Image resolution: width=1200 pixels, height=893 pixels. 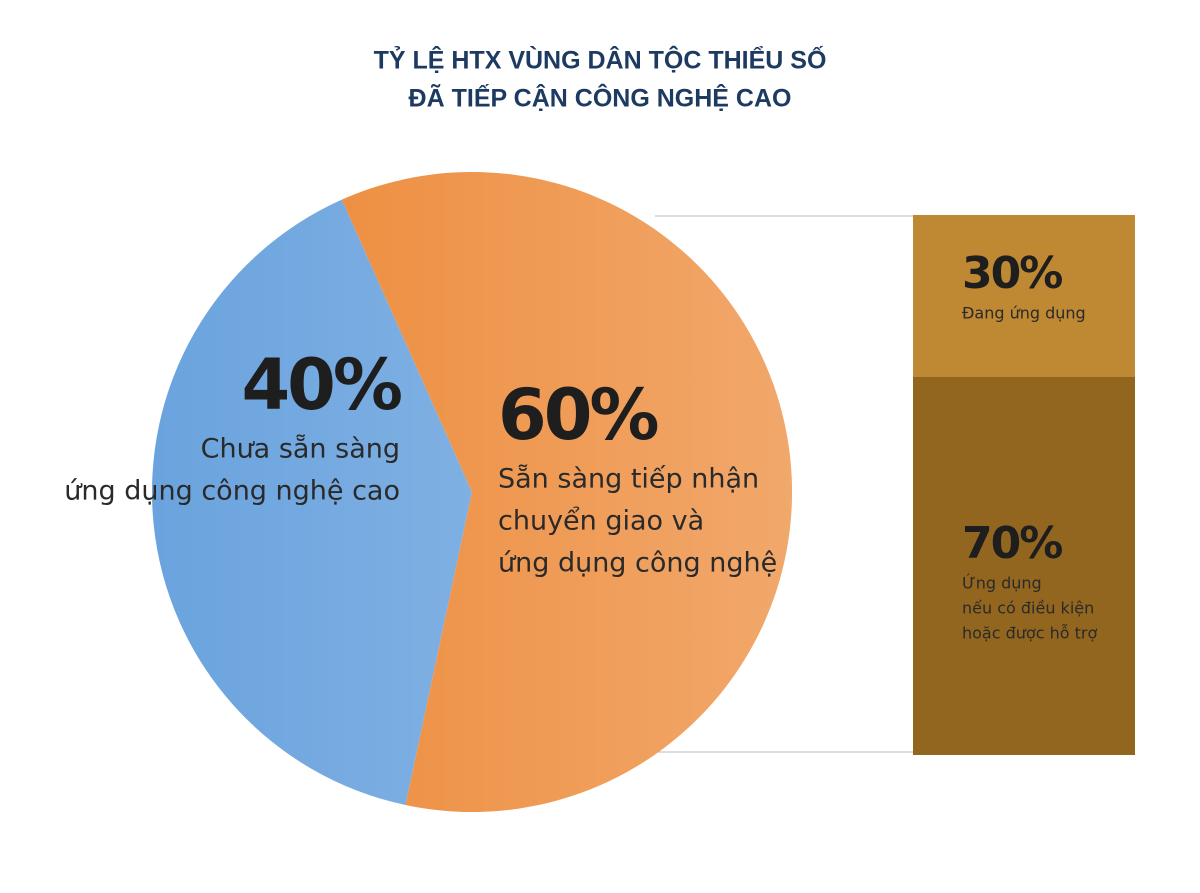 I want to click on category-label: Sẵn sàng tiếp nhận, so click(x=628, y=479).